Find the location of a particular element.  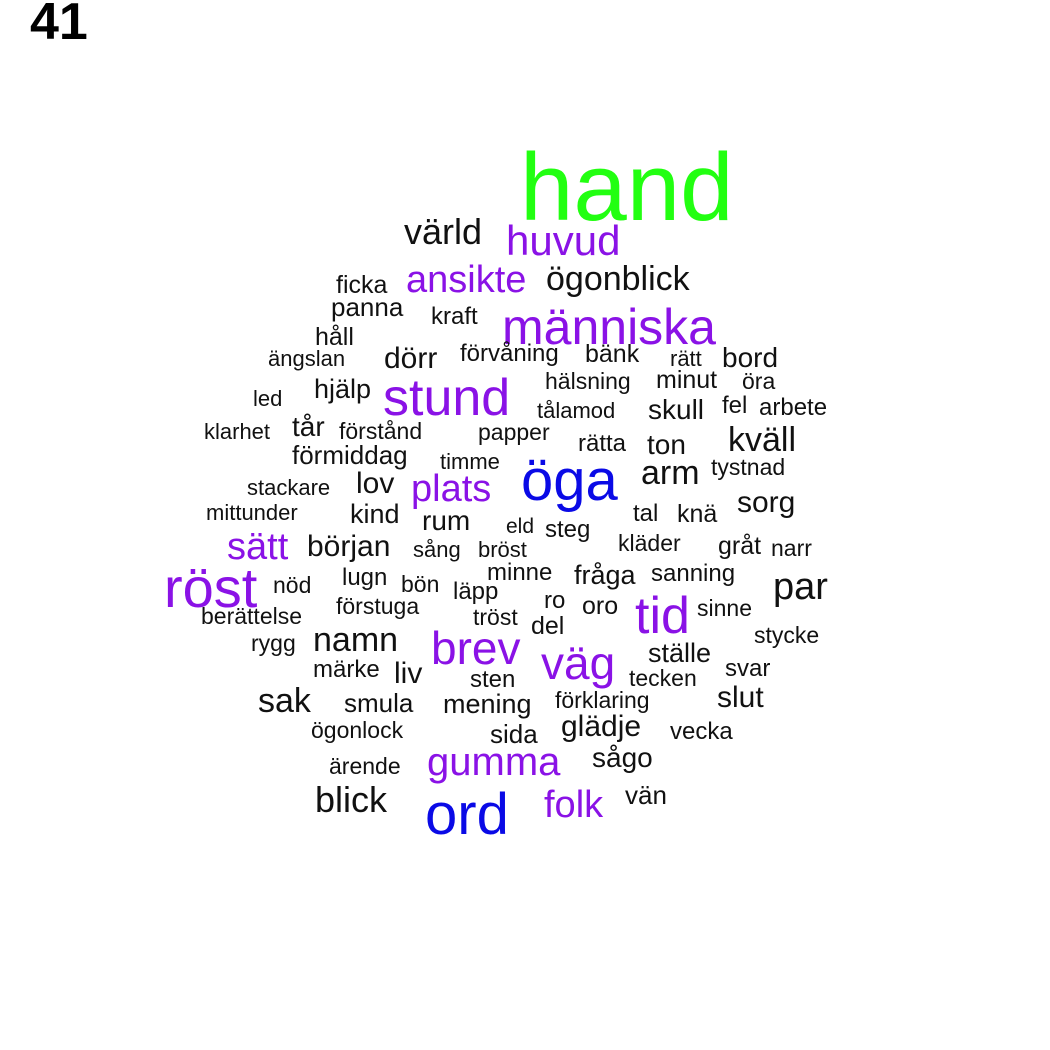

word-tår: tår is located at coordinates (308, 426).